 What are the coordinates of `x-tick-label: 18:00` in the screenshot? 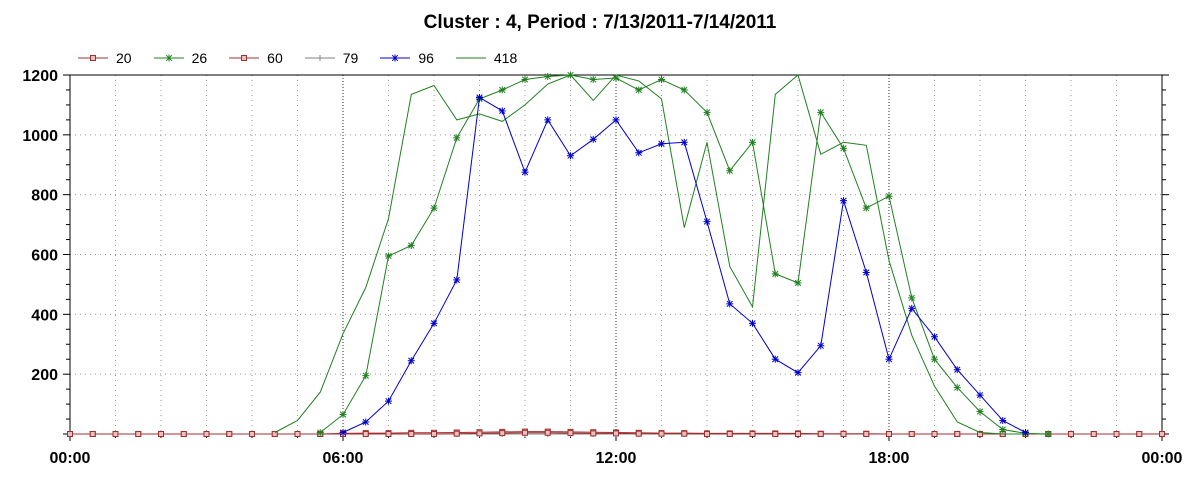 It's located at (889, 458).